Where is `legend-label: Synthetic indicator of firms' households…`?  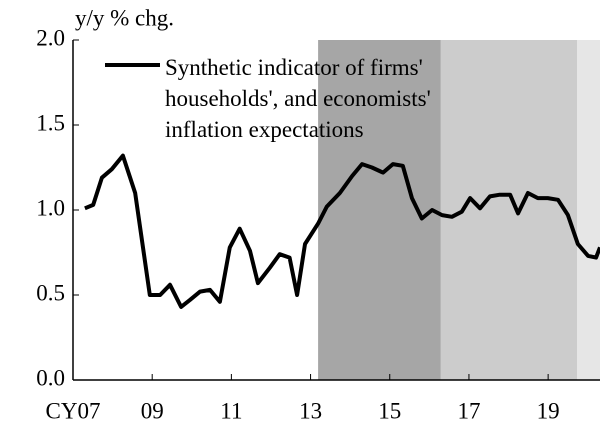 legend-label: Synthetic indicator of firms' households… is located at coordinates (298, 98).